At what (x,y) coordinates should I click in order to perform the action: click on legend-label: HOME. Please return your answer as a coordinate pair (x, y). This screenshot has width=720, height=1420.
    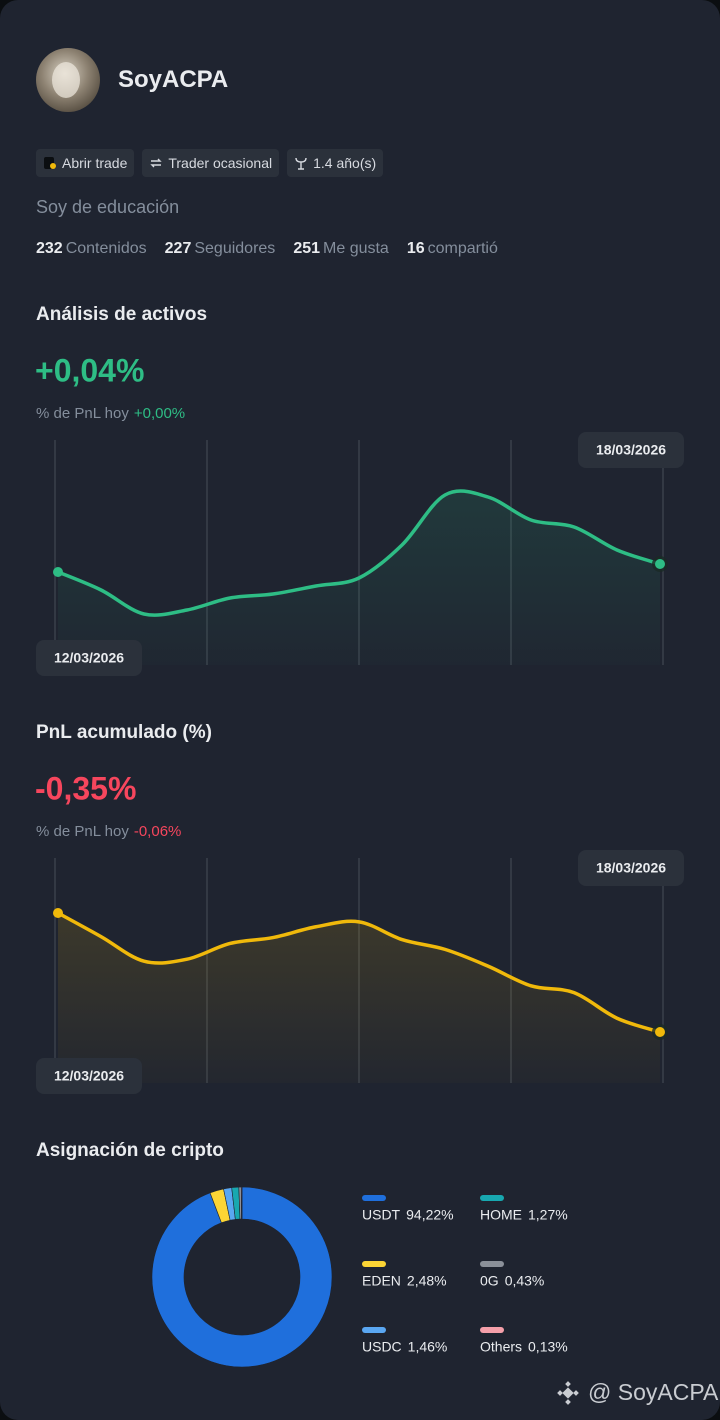
    Looking at the image, I should click on (501, 1215).